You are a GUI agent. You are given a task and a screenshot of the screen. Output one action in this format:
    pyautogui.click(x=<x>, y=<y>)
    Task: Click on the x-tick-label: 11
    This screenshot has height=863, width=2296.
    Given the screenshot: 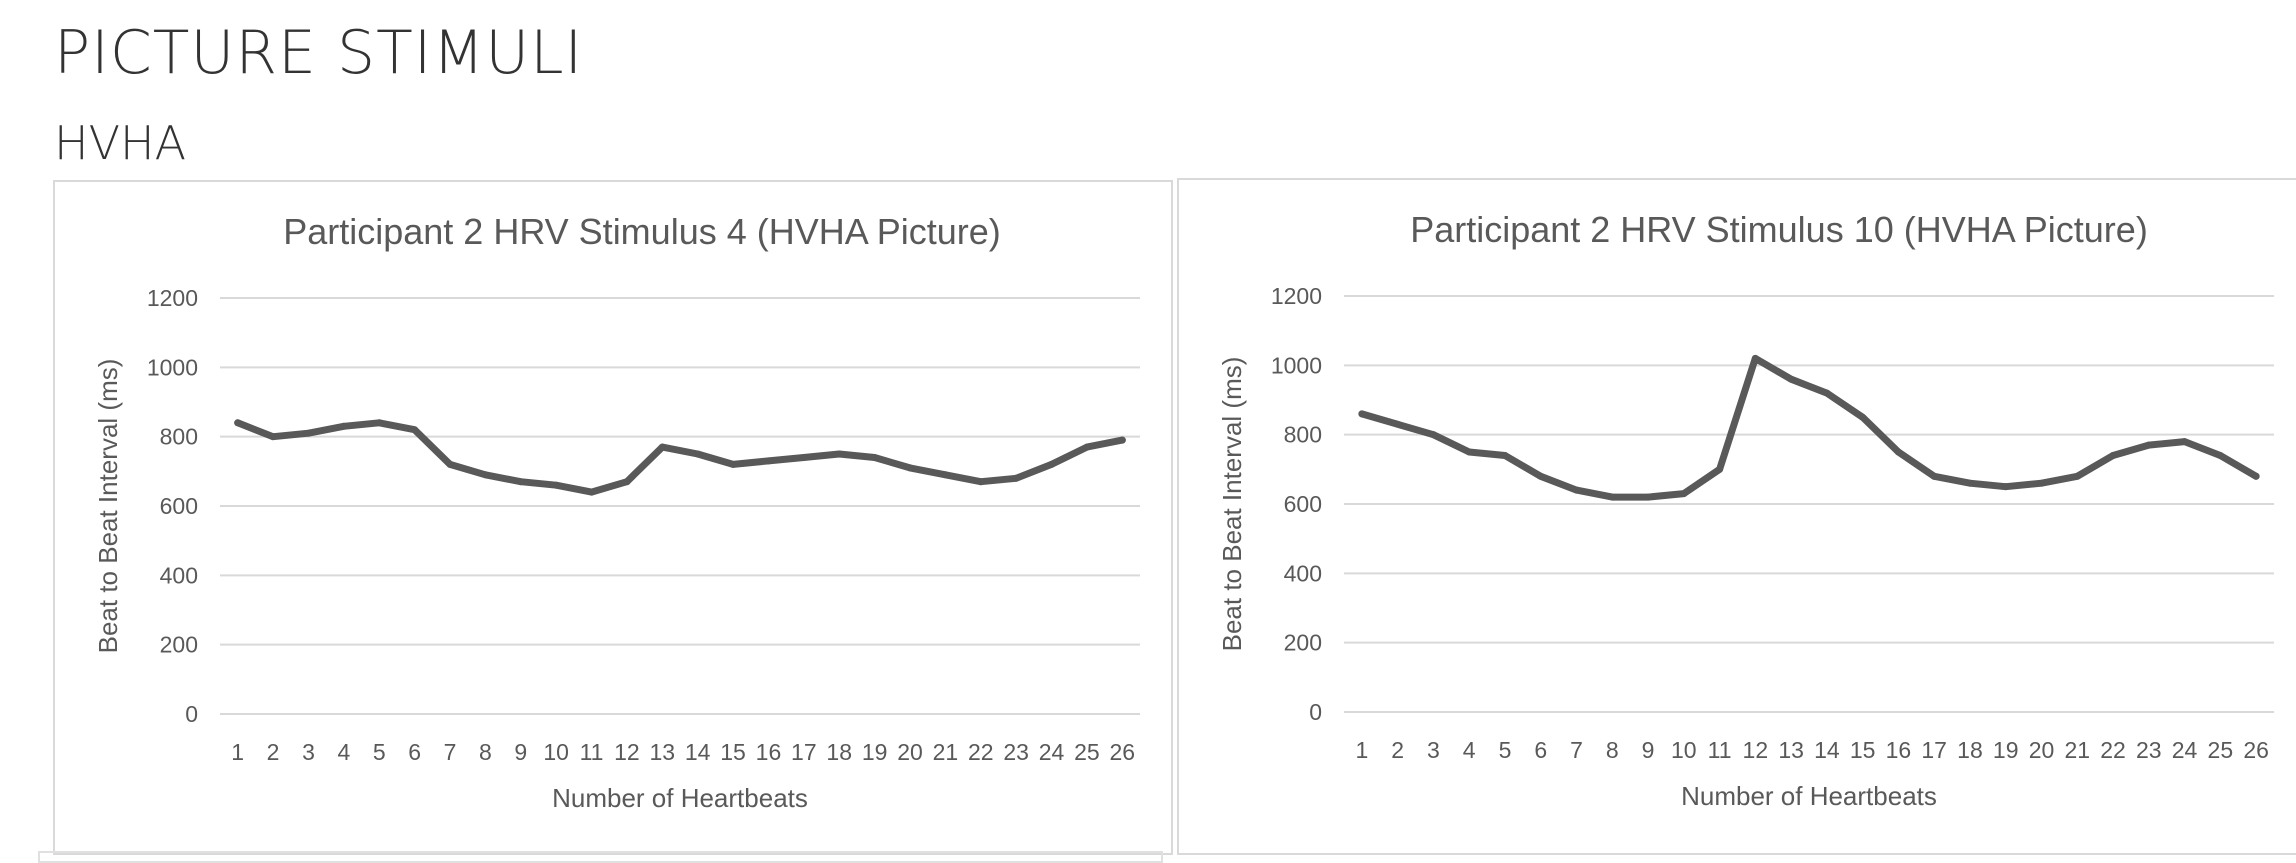 What is the action you would take?
    pyautogui.click(x=1720, y=750)
    